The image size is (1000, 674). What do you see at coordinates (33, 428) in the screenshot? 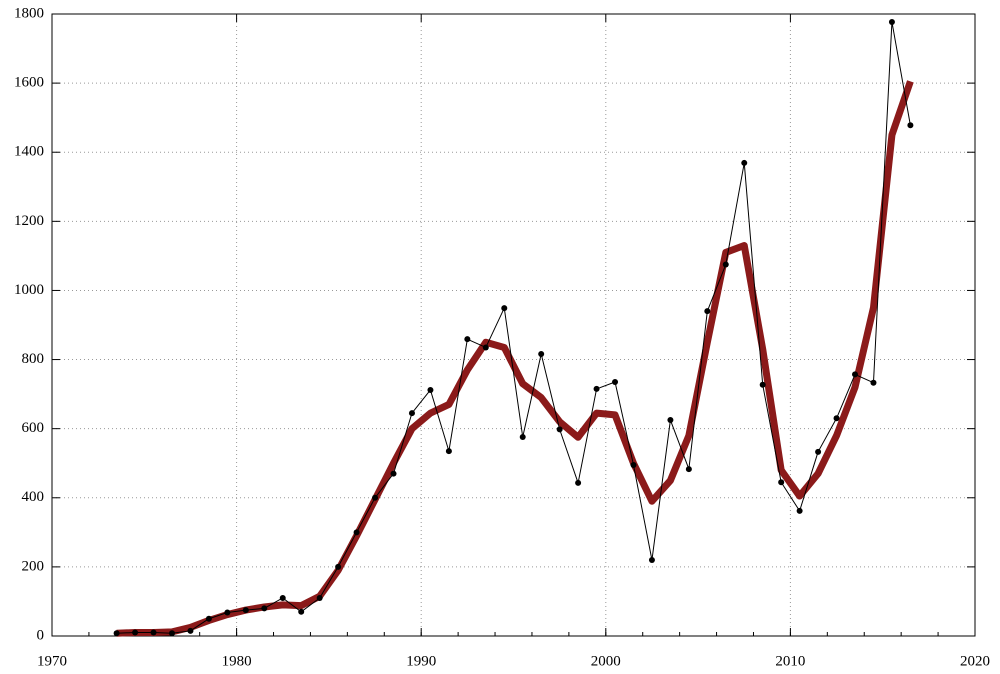
I see `y-tick-label: 600` at bounding box center [33, 428].